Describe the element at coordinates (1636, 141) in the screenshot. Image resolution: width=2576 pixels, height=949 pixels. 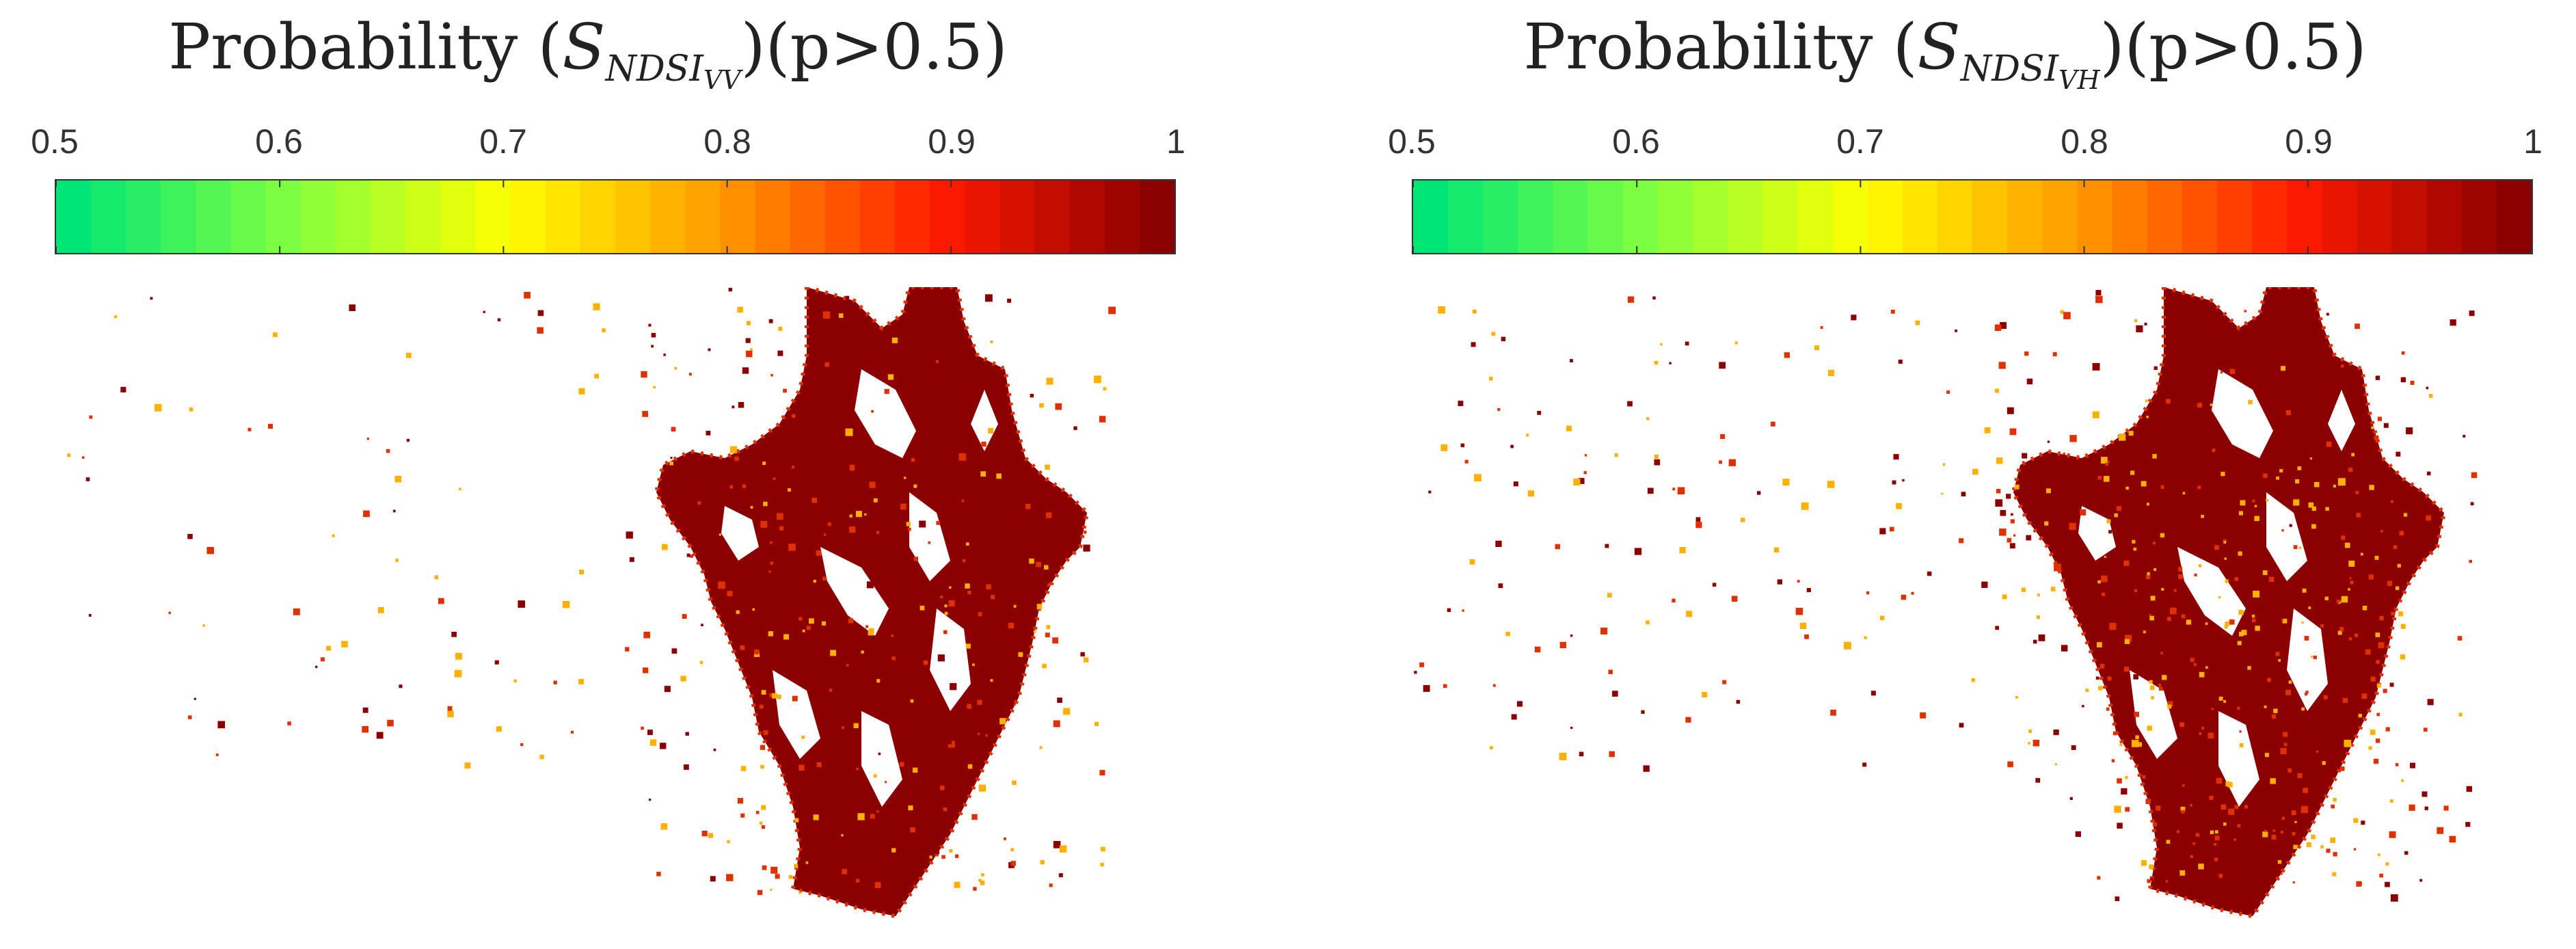
I see `colorbar-tick-label: 0.6` at that location.